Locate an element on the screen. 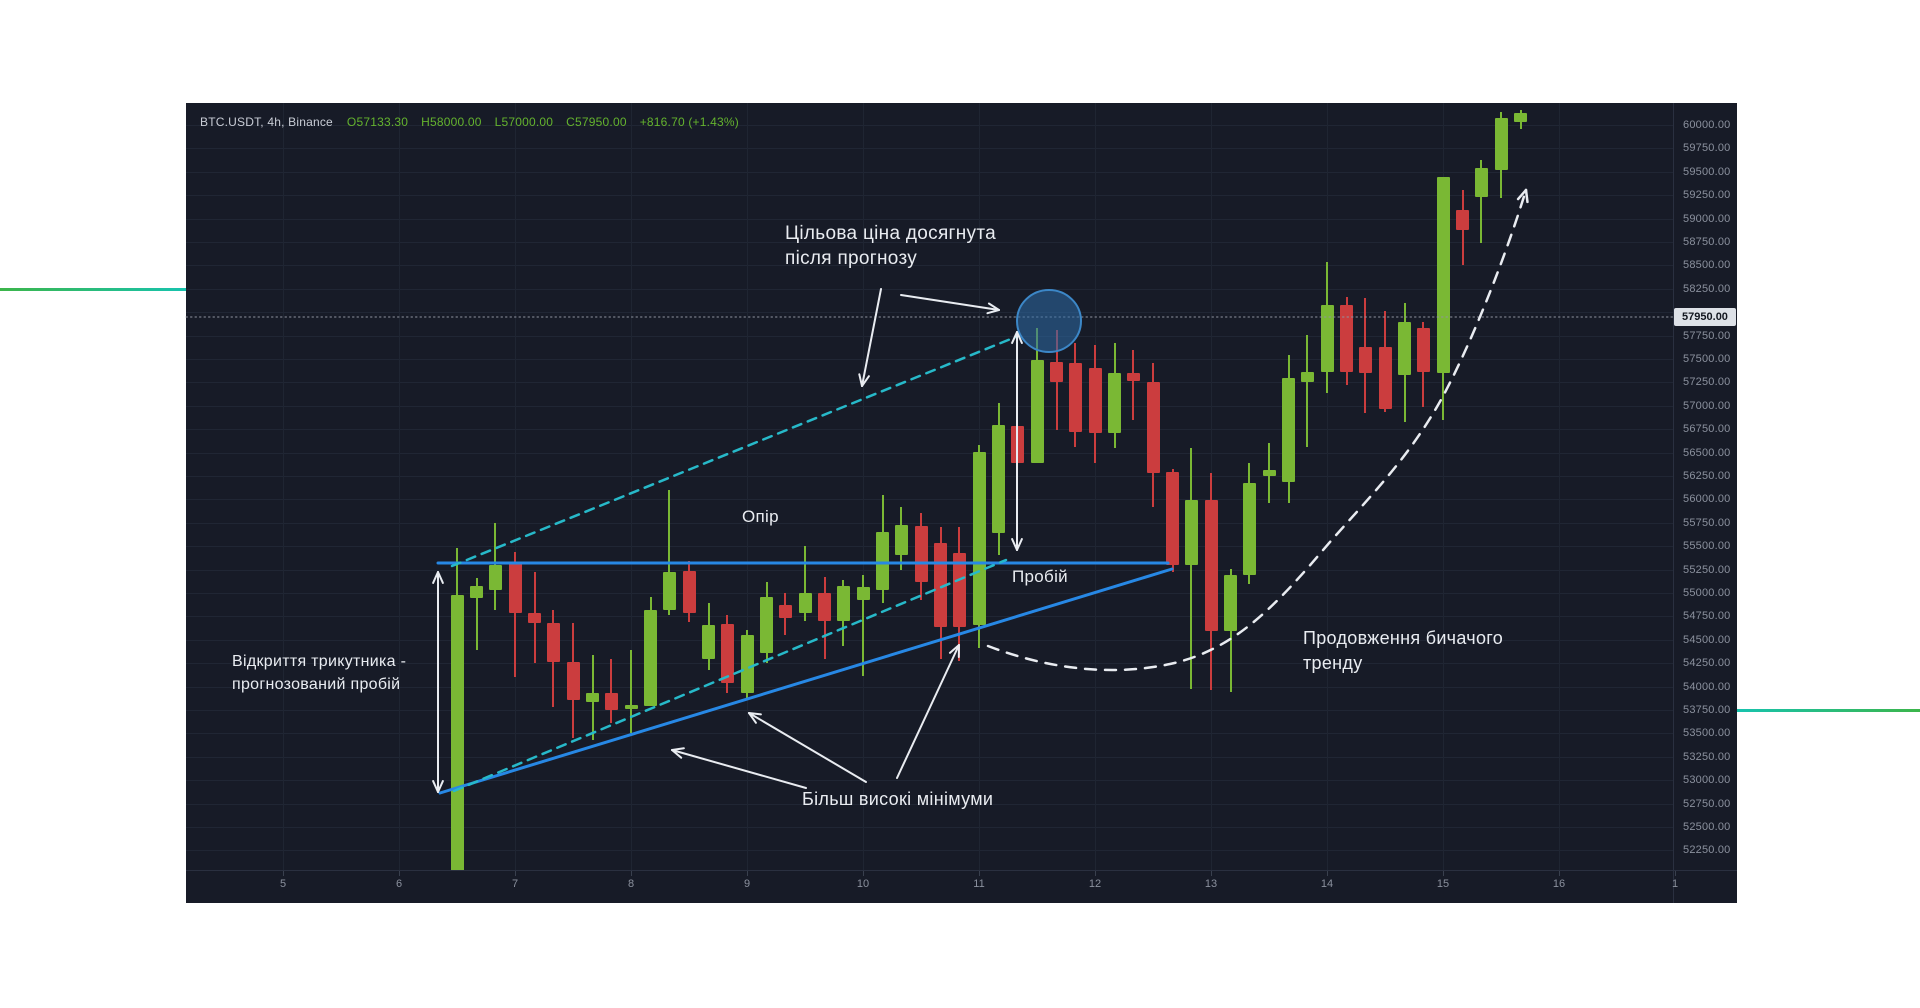 The width and height of the screenshot is (1920, 1008). price-axis-label: 54250.00 is located at coordinates (1707, 663).